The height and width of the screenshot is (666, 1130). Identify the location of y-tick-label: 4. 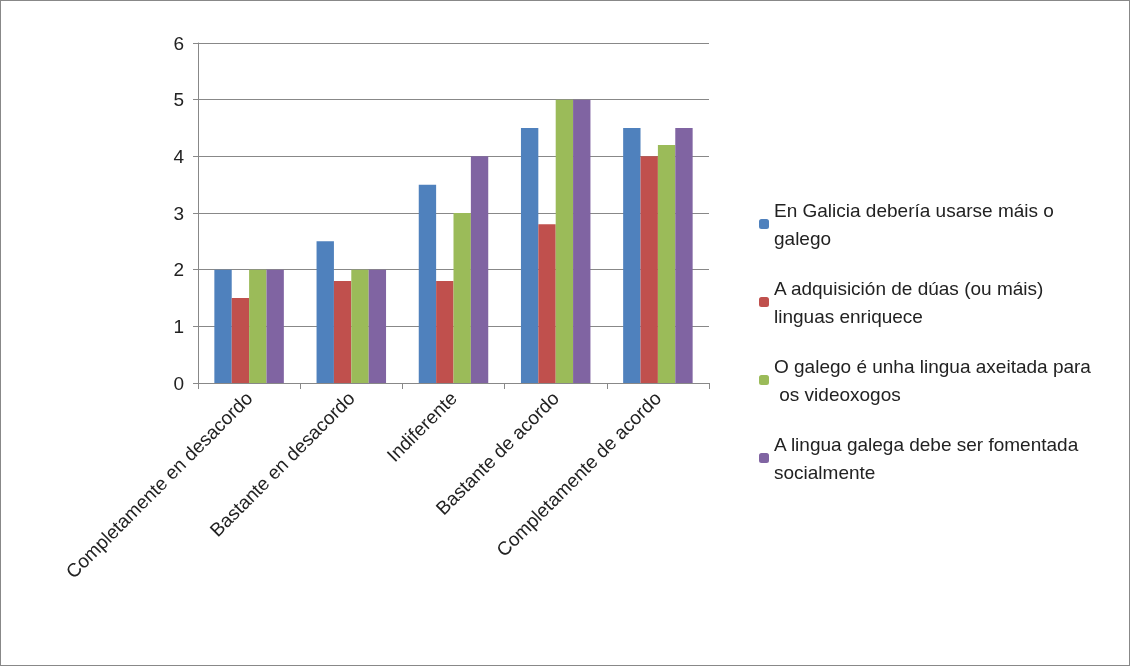
(179, 156).